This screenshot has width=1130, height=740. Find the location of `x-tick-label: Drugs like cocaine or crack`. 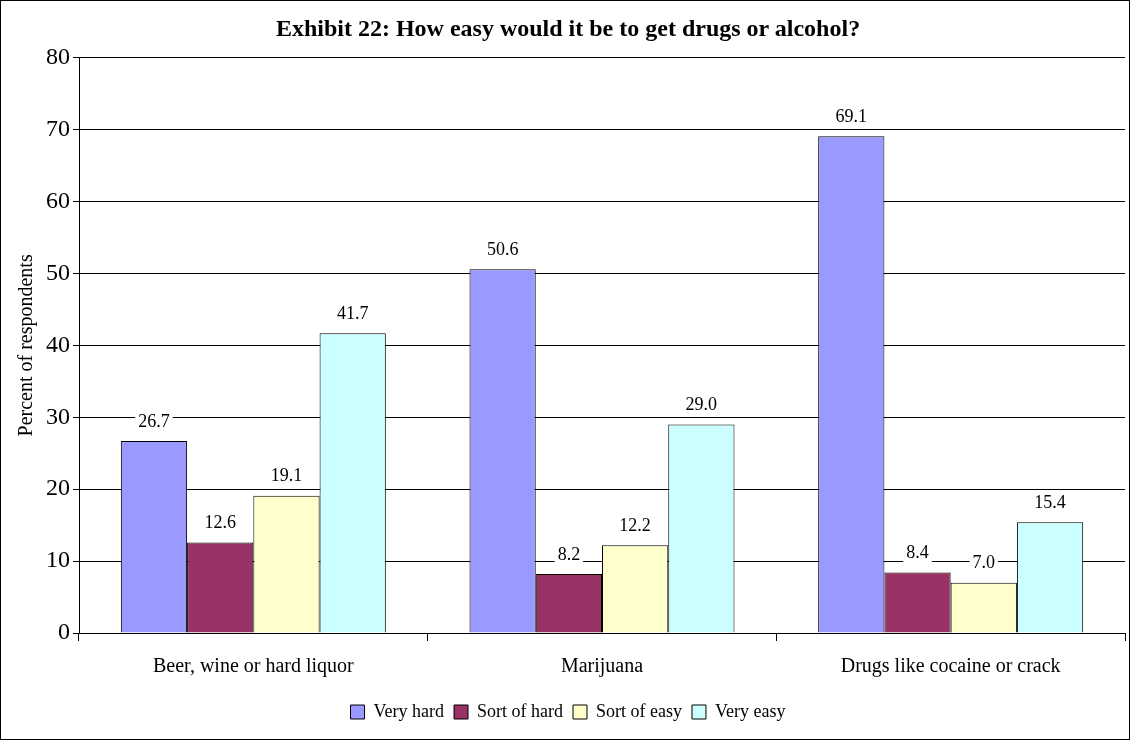

x-tick-label: Drugs like cocaine or crack is located at coordinates (950, 666).